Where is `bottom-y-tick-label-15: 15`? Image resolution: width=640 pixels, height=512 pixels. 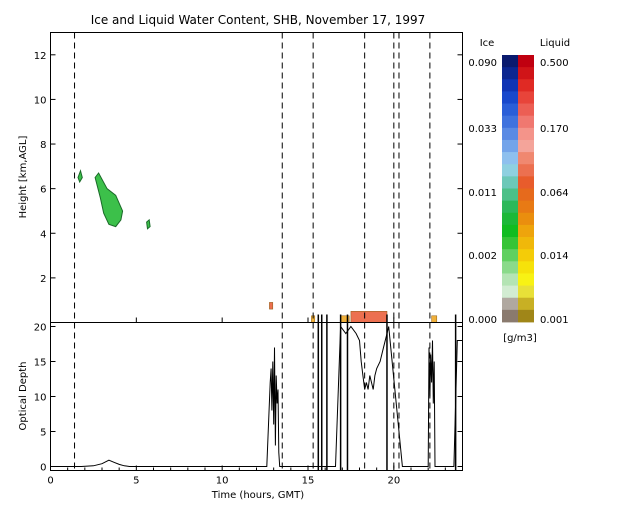
bottom-y-tick-label-15: 15 is located at coordinates (40, 363).